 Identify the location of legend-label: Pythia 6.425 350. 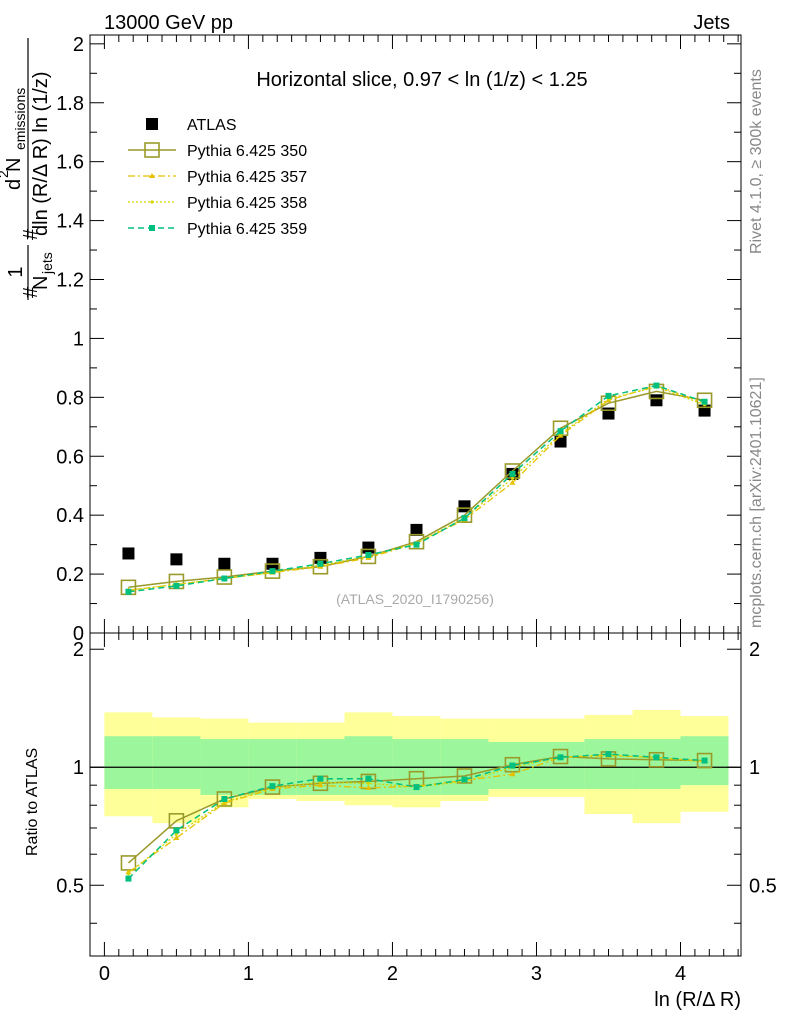
(247, 151).